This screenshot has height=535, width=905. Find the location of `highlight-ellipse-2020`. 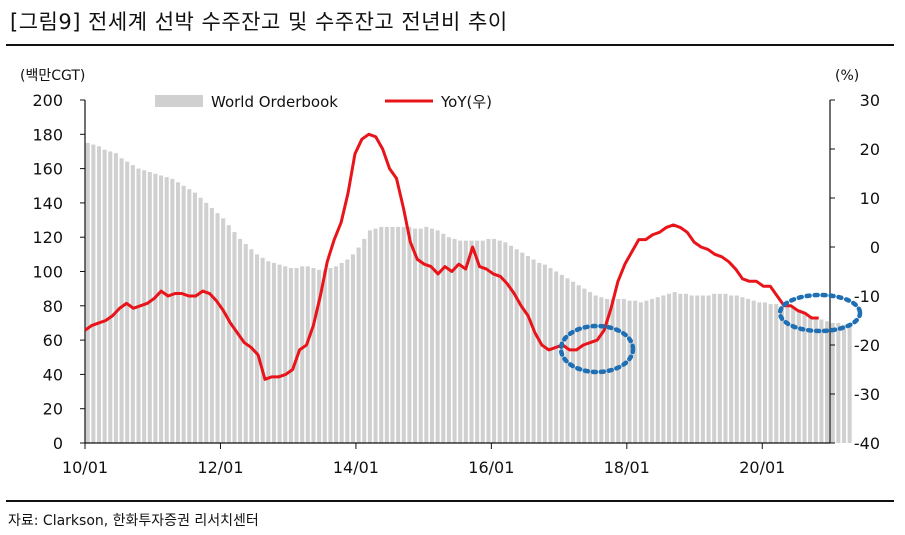

highlight-ellipse-2020 is located at coordinates (820, 313).